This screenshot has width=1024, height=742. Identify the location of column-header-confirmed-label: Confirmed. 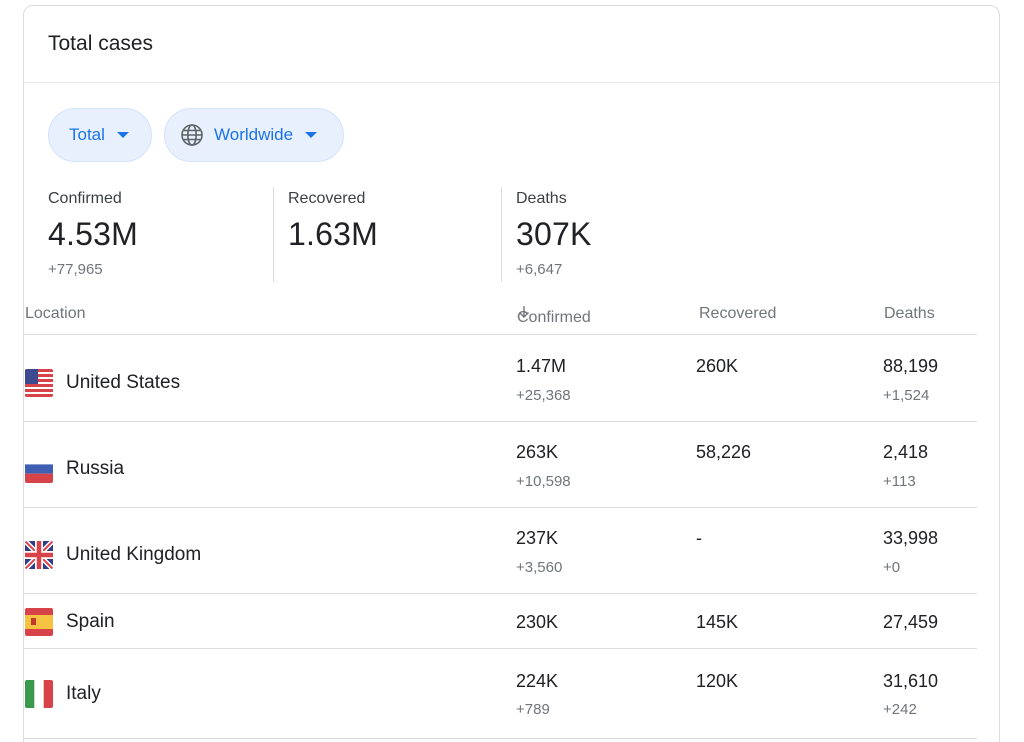
(554, 317).